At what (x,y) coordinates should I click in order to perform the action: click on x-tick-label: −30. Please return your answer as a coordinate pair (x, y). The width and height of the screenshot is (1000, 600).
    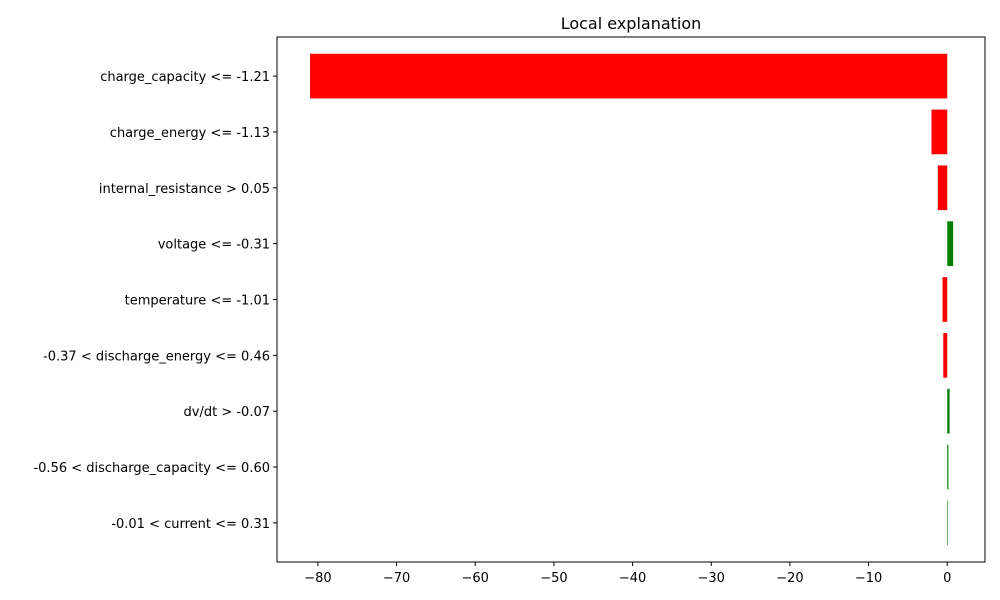
    Looking at the image, I should click on (711, 578).